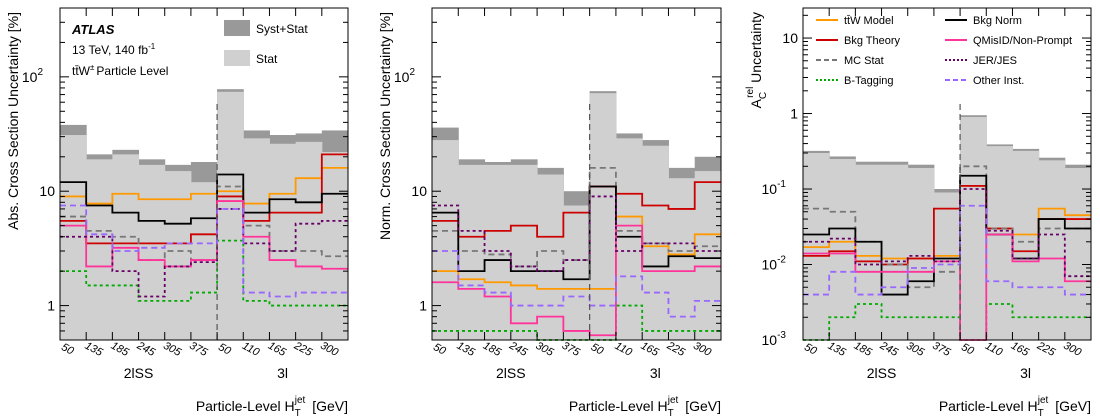 The width and height of the screenshot is (1100, 418). Describe the element at coordinates (237, 58) in the screenshot. I see `legend-stat-swatch` at that location.